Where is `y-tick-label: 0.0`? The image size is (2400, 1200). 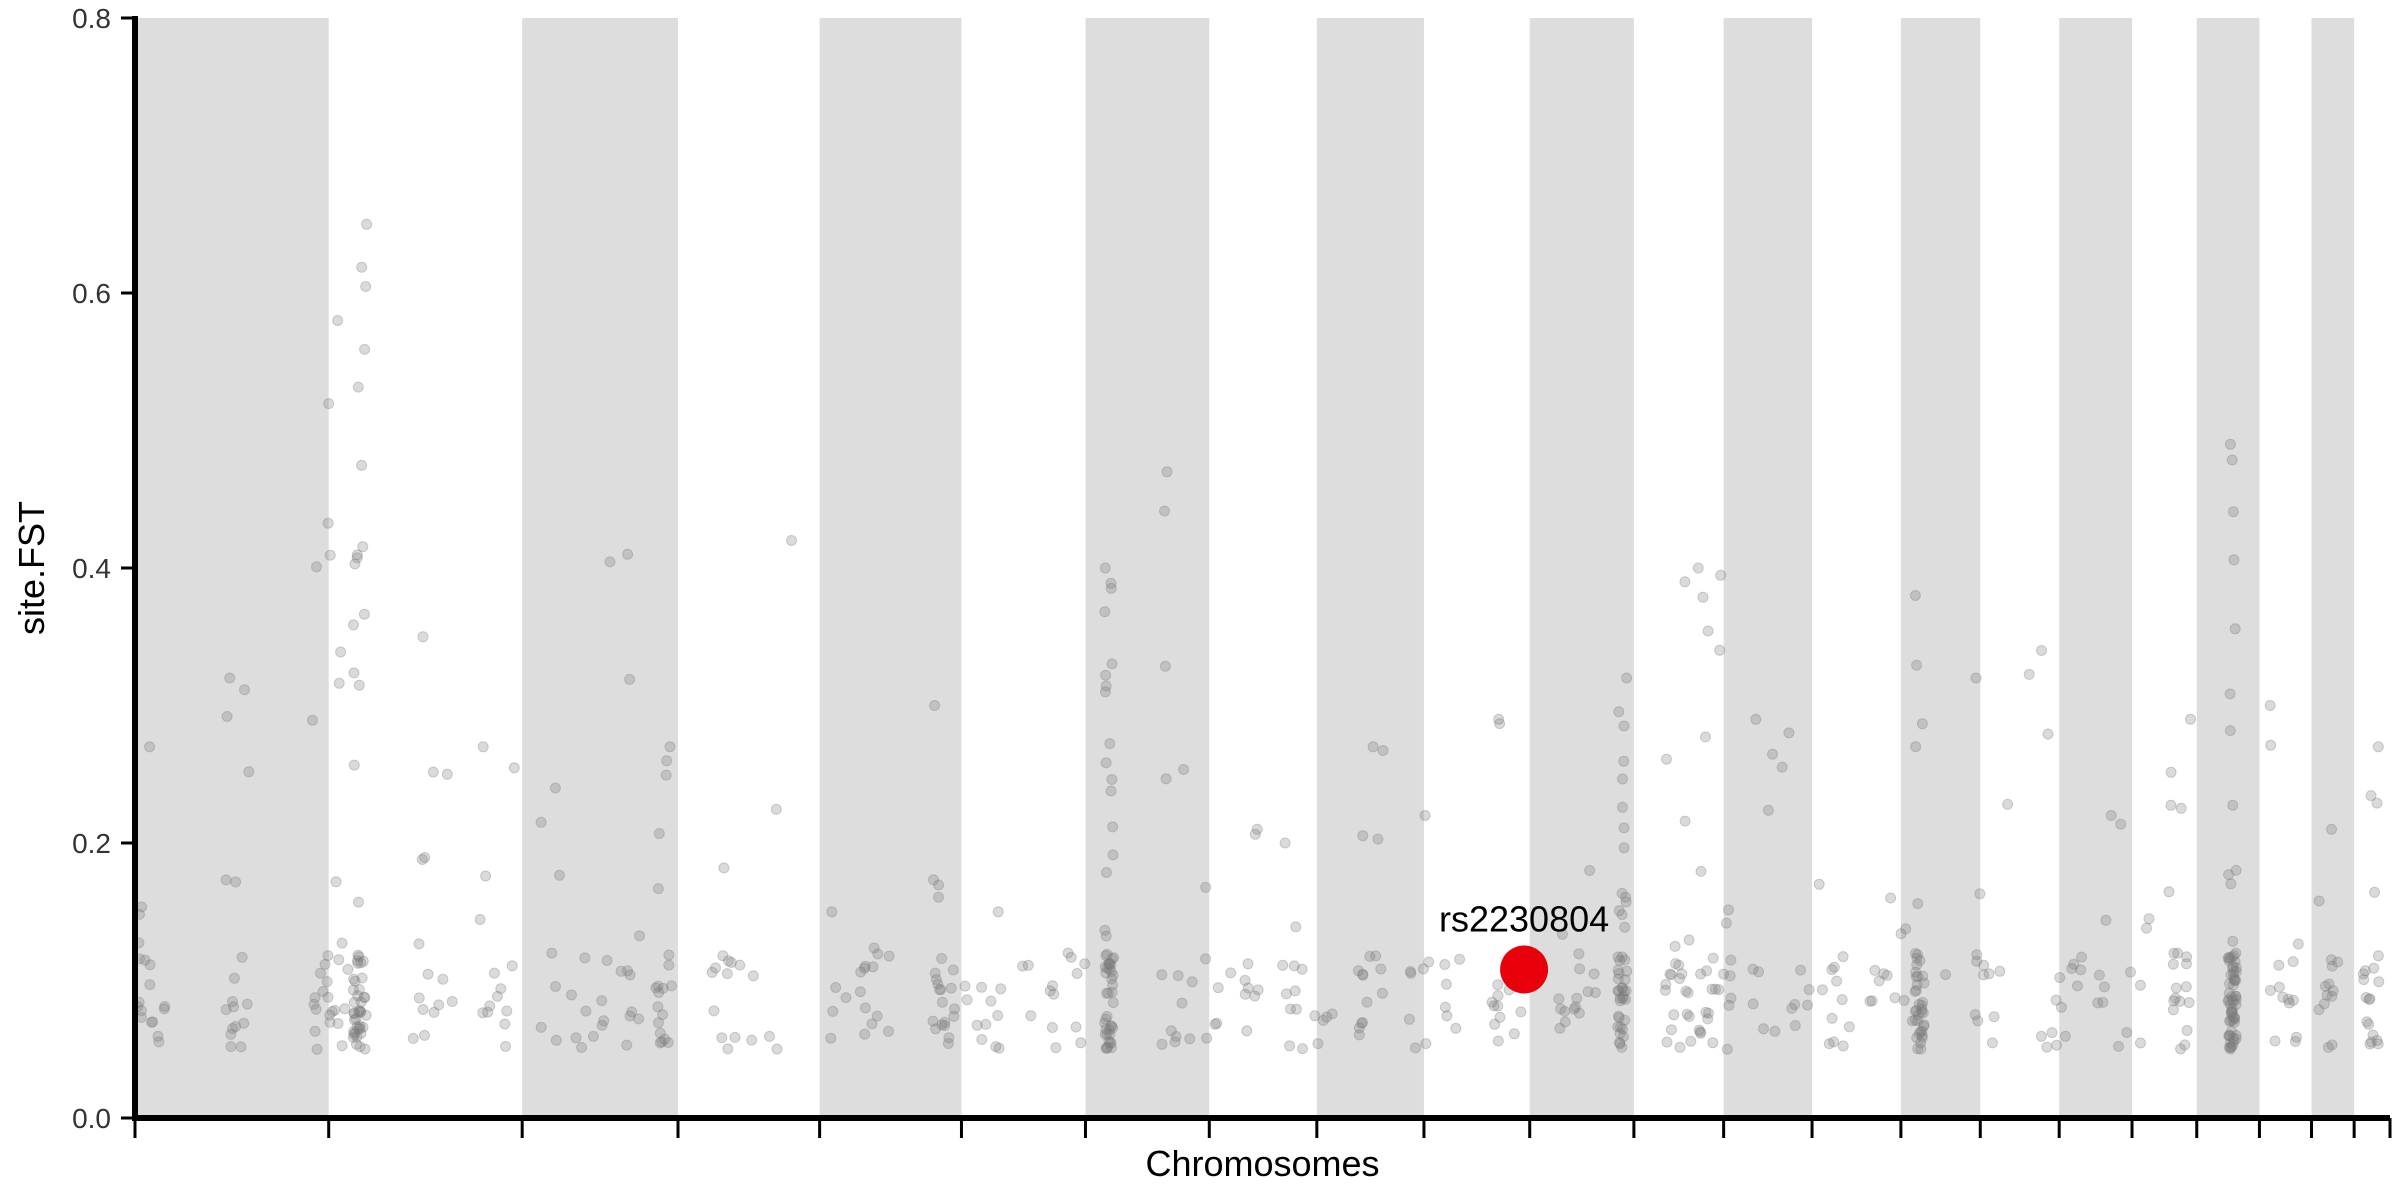
y-tick-label: 0.0 is located at coordinates (91, 1118).